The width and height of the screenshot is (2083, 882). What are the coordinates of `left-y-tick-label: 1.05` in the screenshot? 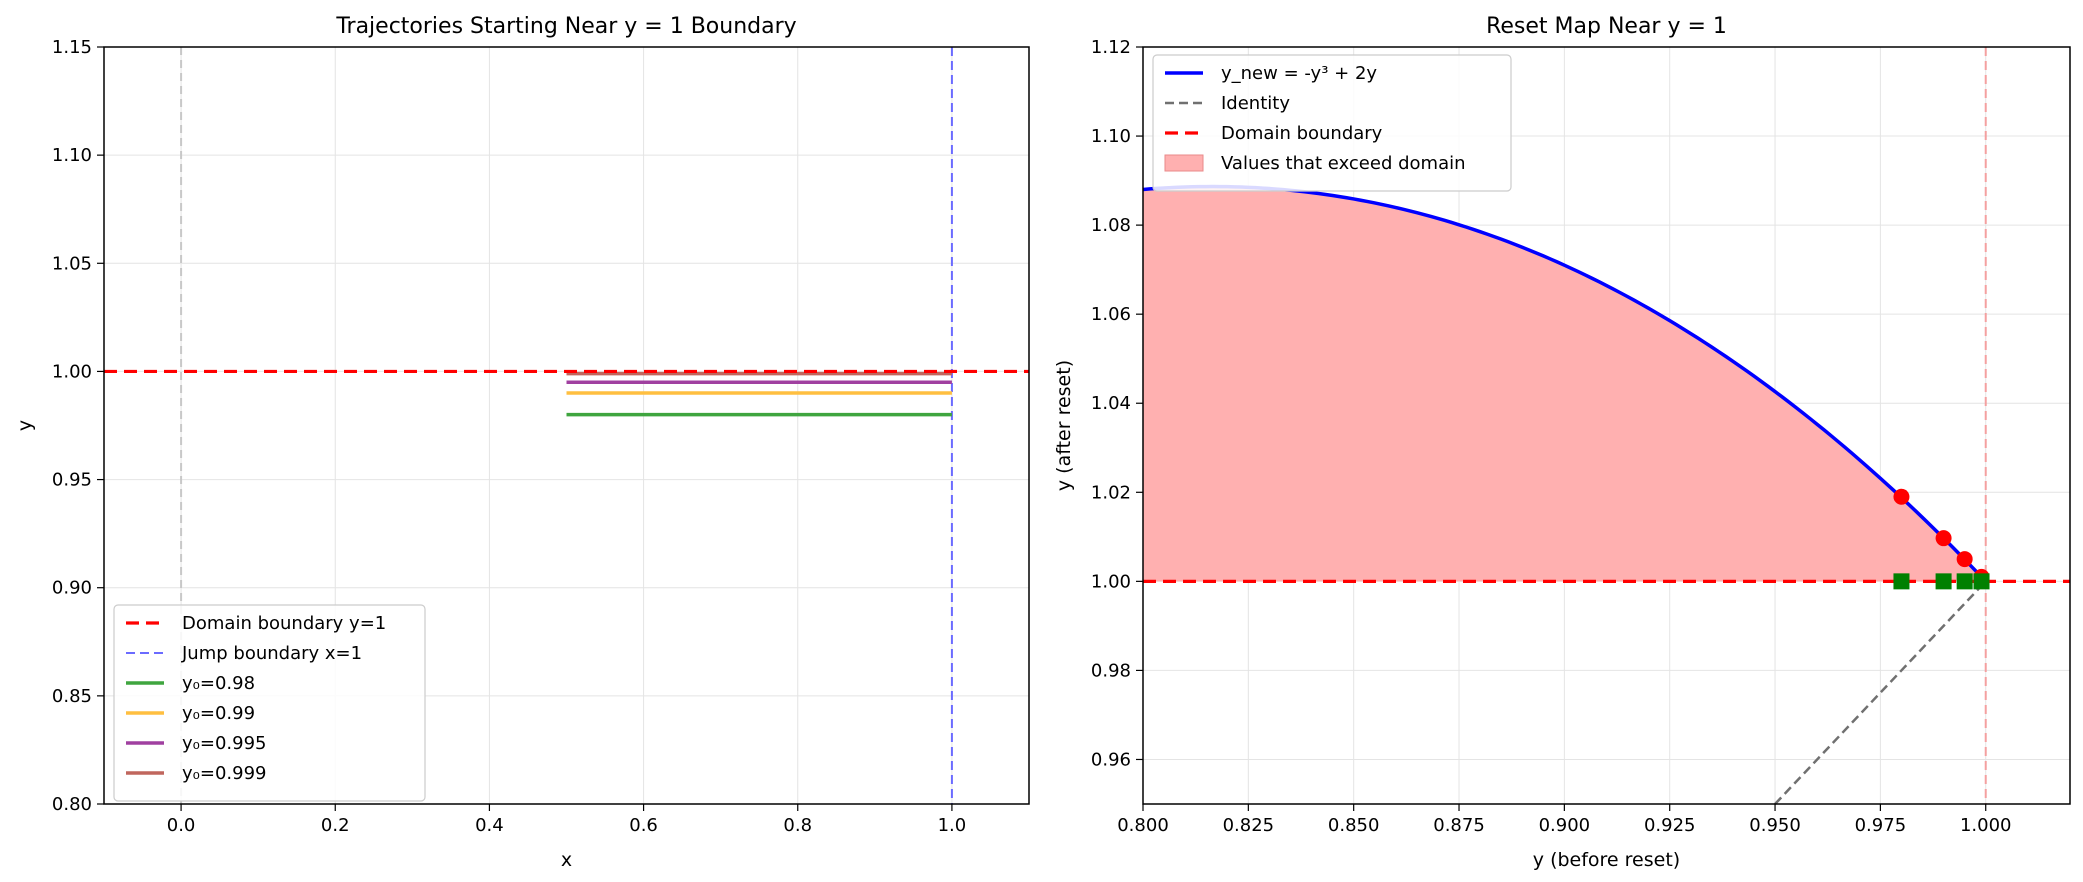 It's located at (72, 263).